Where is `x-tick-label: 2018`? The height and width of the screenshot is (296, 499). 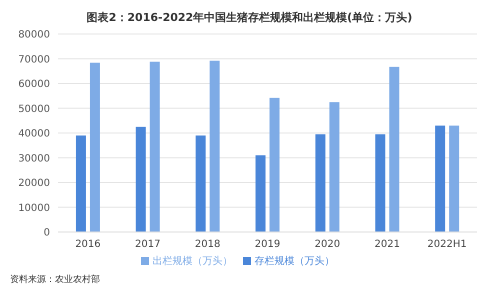
x-tick-label: 2018 is located at coordinates (207, 244).